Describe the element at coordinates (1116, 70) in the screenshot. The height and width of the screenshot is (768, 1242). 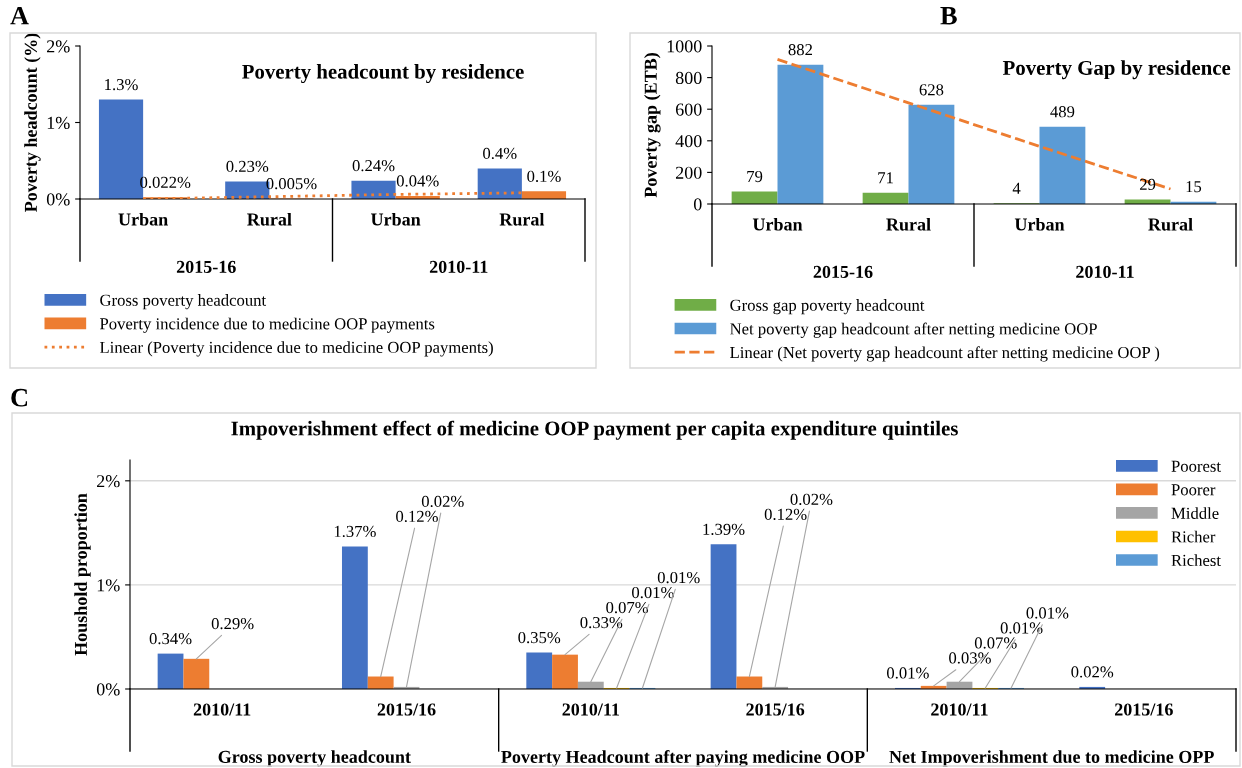
I see `text: Poverty Gap by residence` at that location.